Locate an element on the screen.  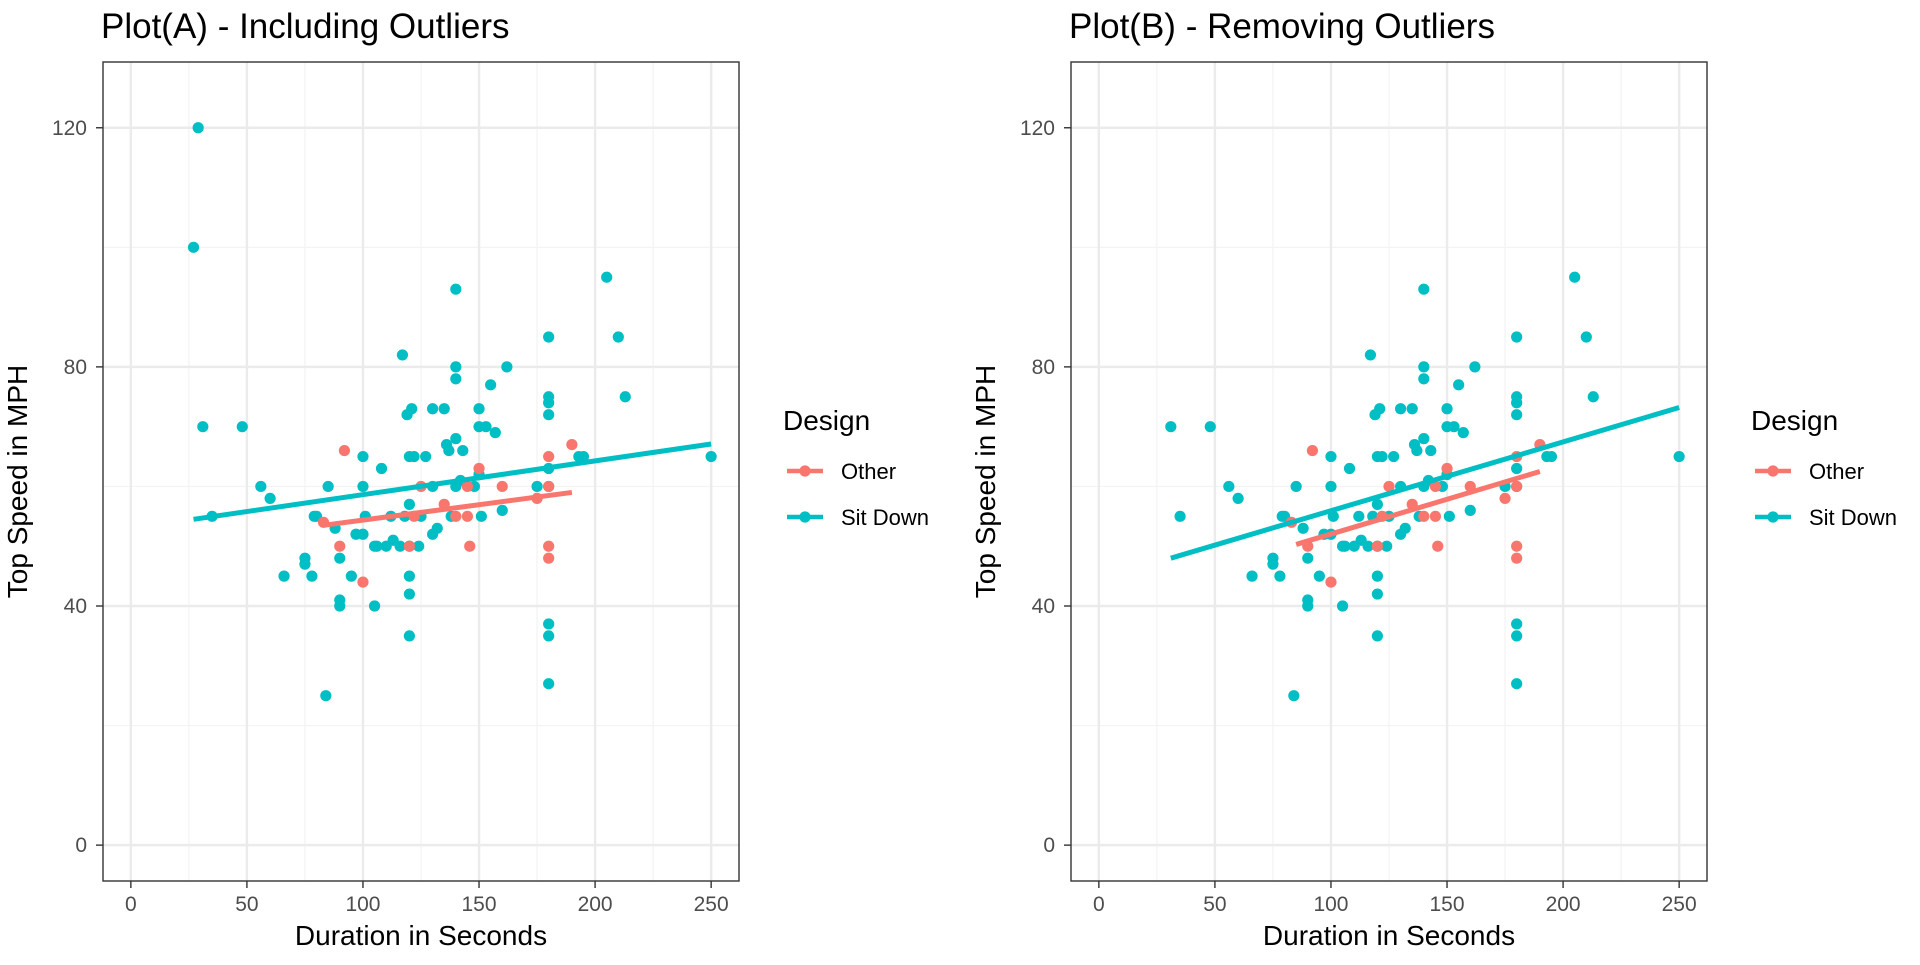
legend-title: Design is located at coordinates (826, 420).